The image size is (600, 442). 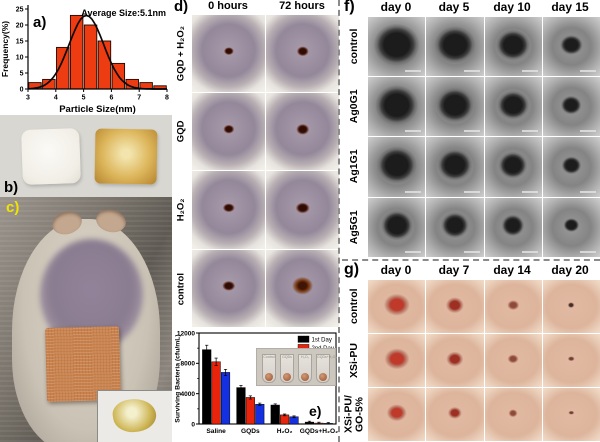 What do you see at coordinates (193, 424) in the screenshot?
I see `svg-text: 0` at bounding box center [193, 424].